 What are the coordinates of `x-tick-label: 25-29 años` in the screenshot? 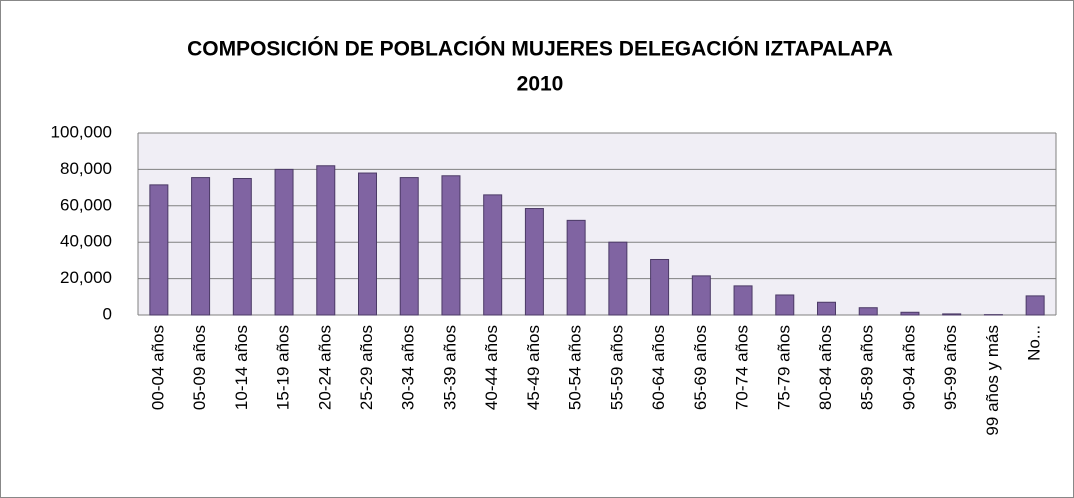 It's located at (366, 367).